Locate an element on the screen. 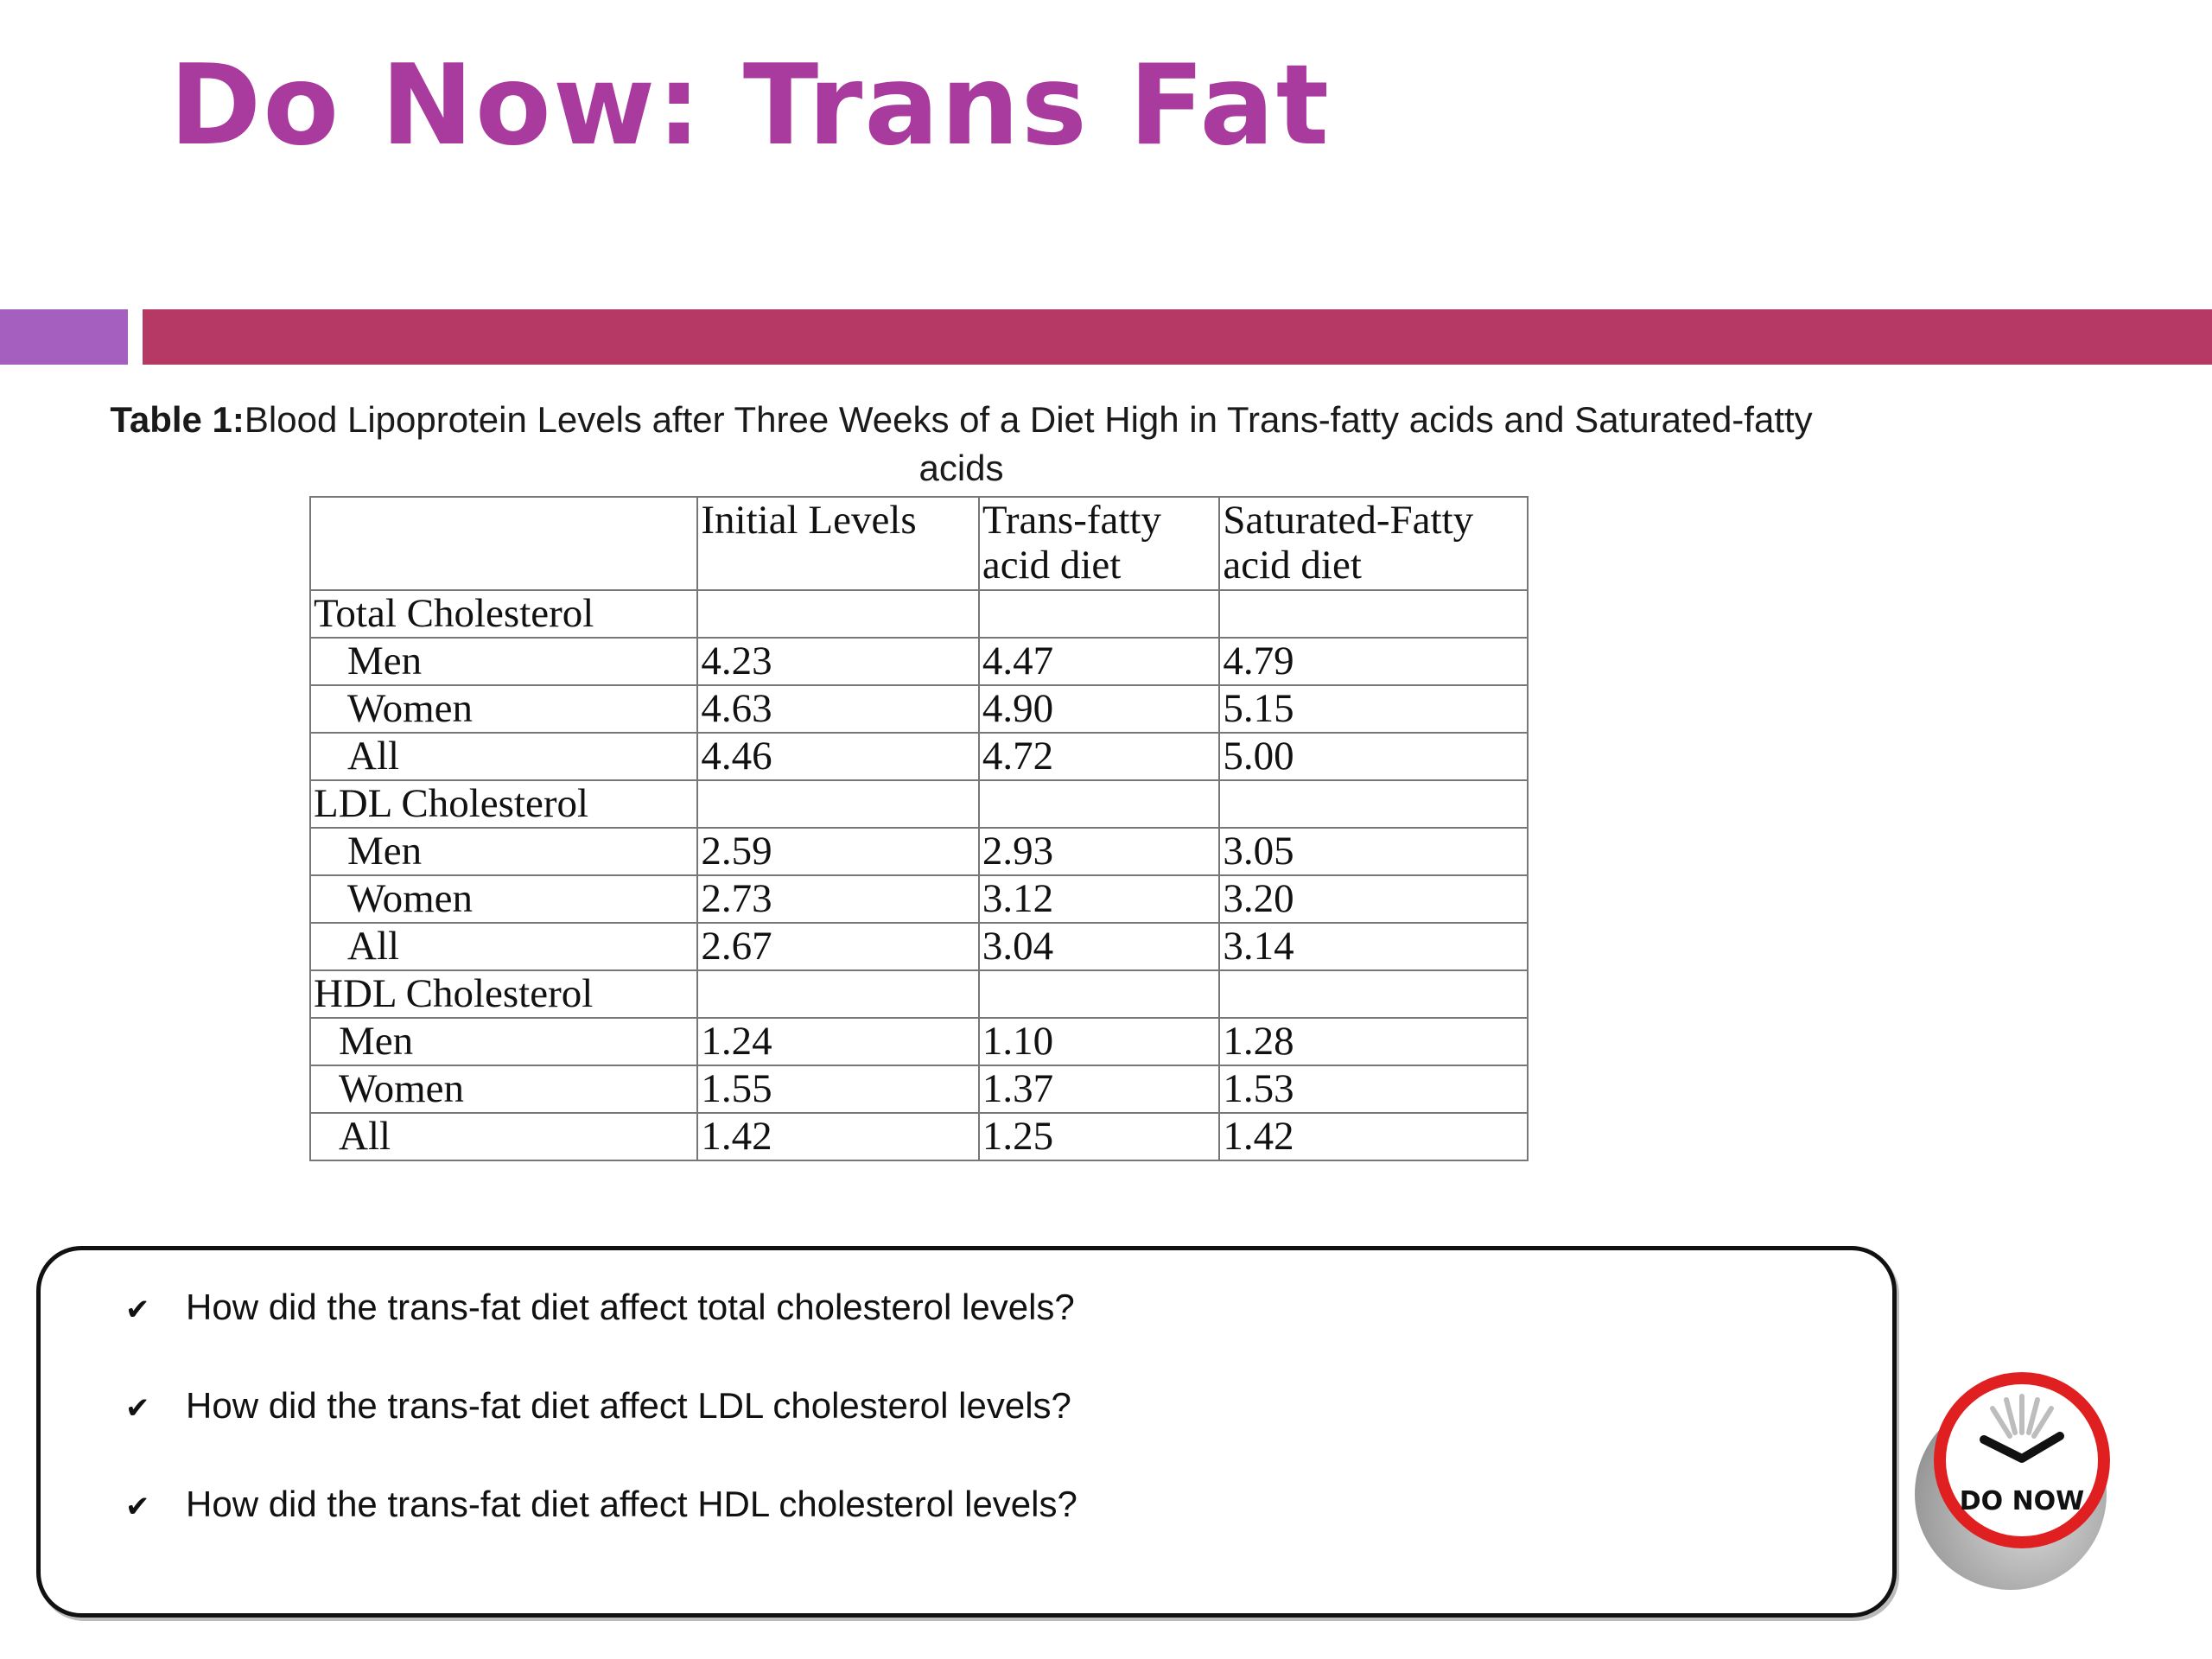  slide-title: Do Now: Trans Fat is located at coordinates (750, 105).